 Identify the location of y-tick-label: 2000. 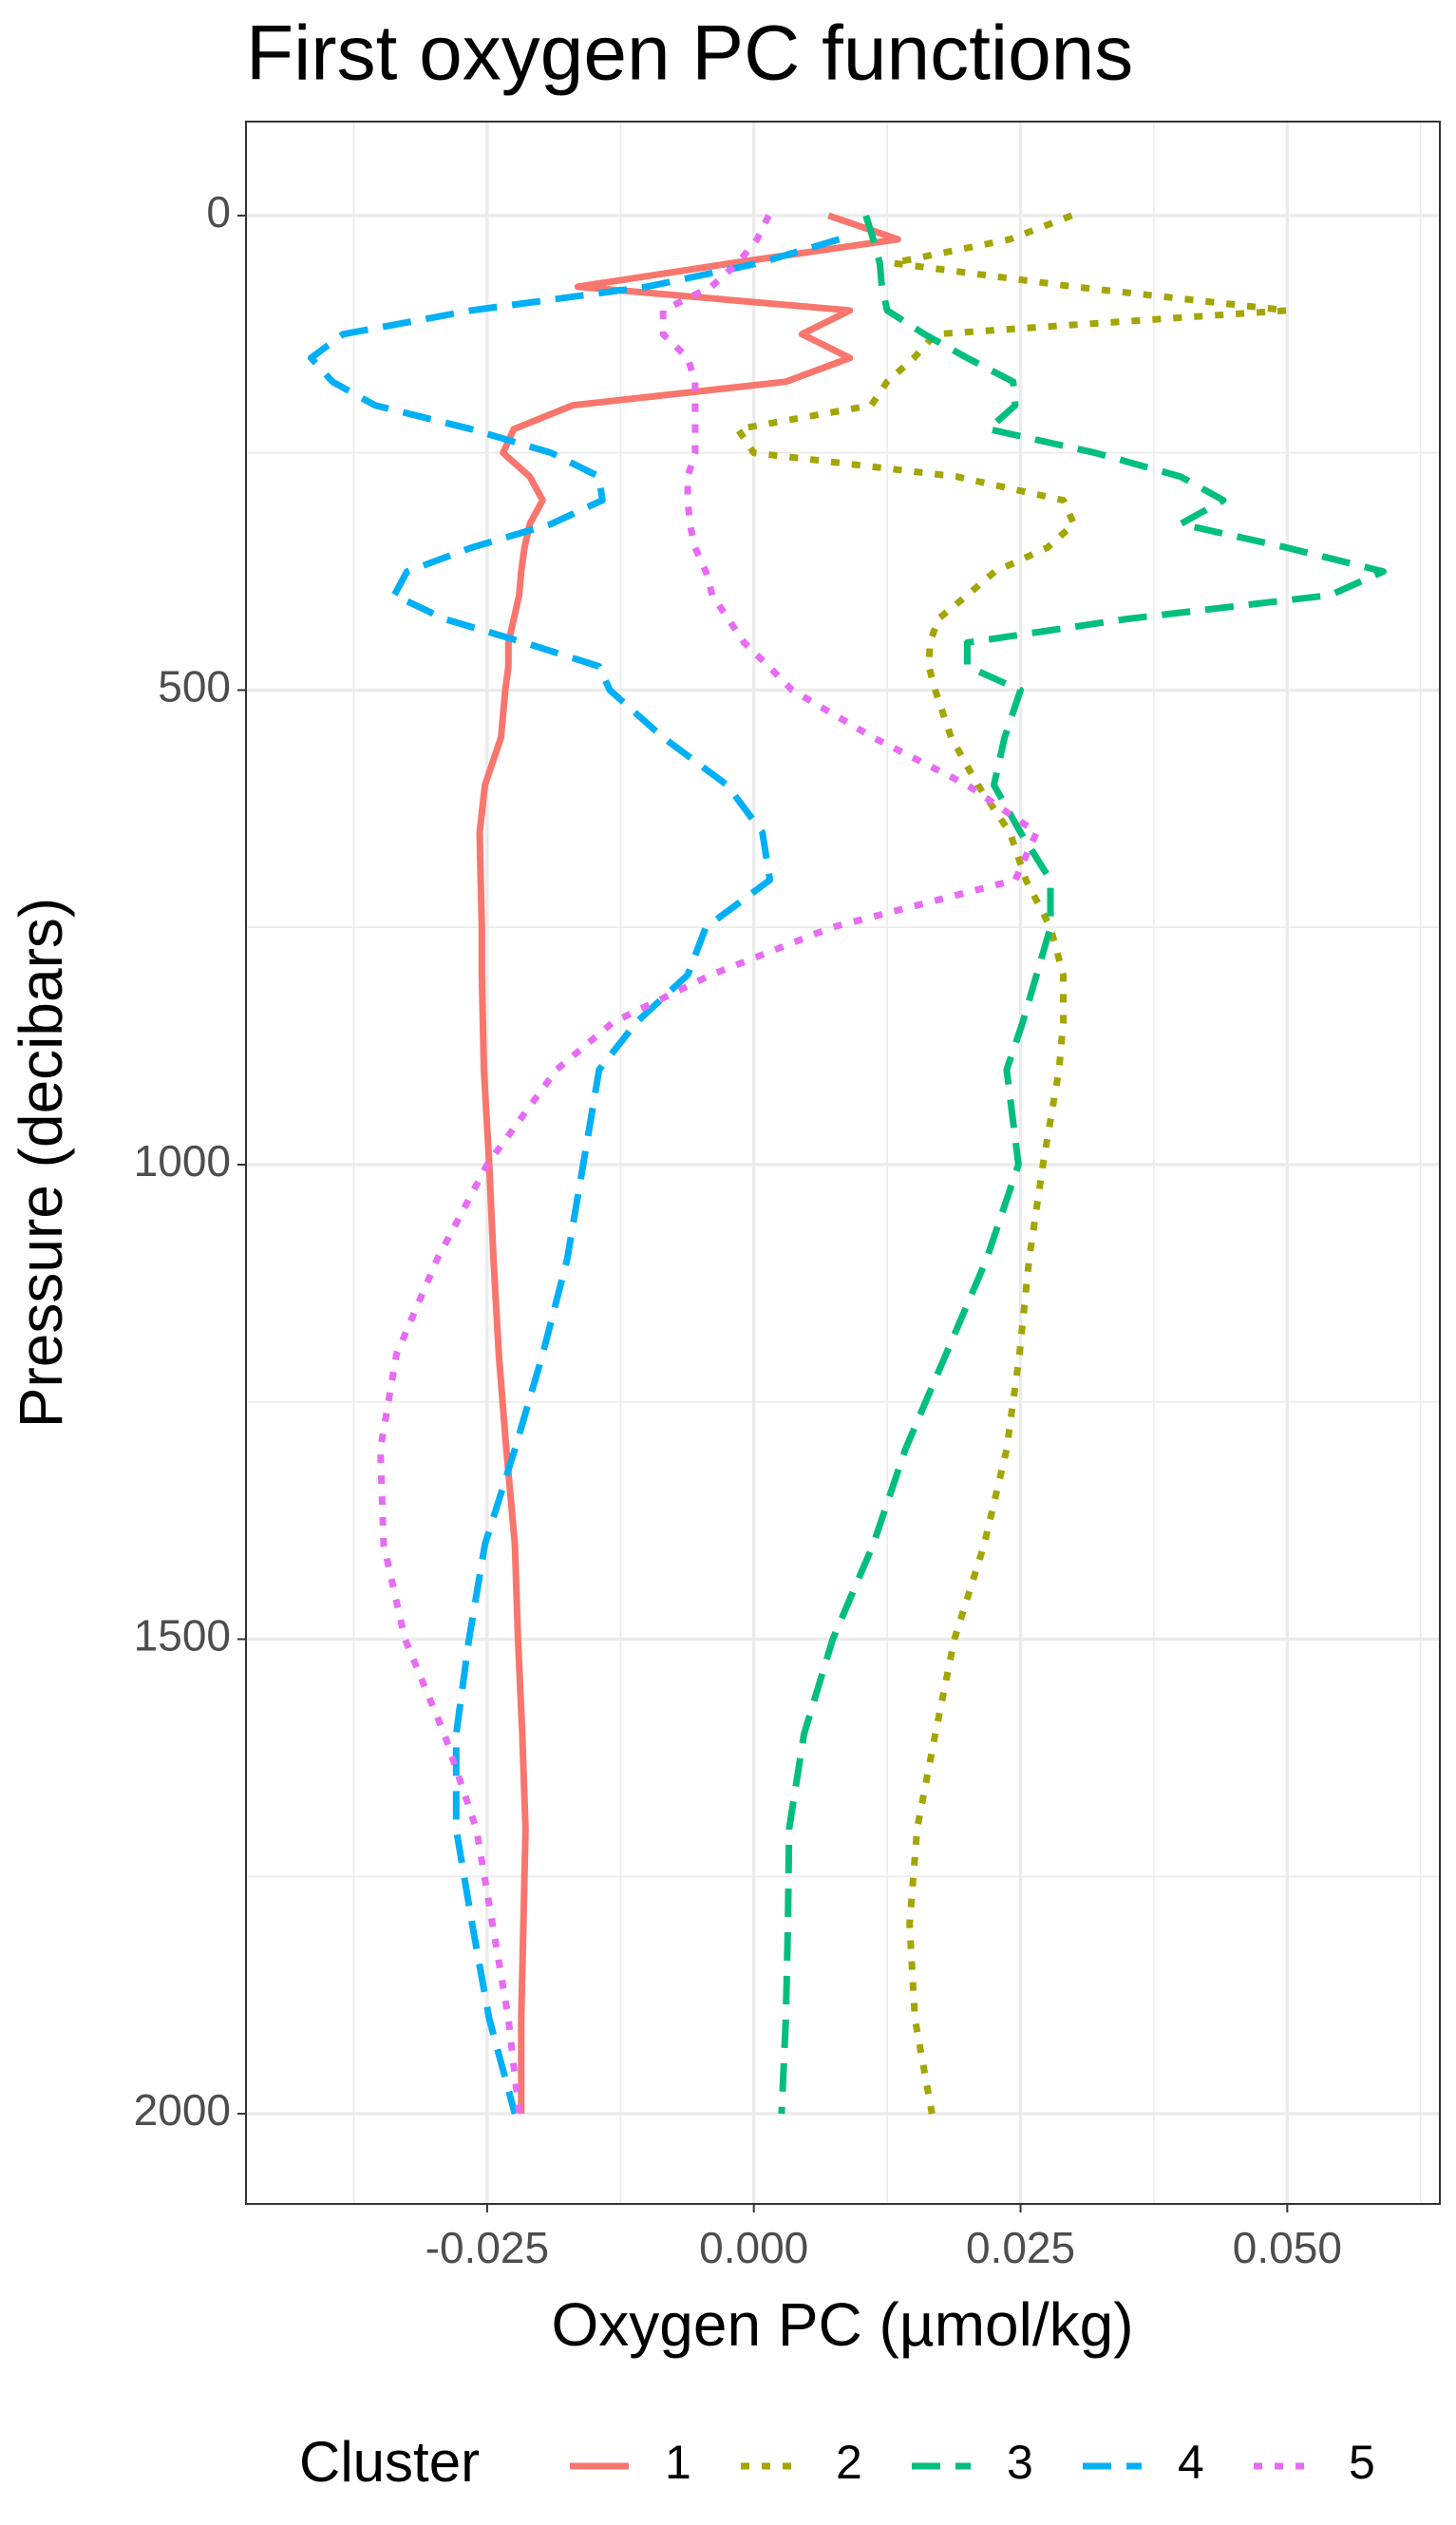
(182, 2110).